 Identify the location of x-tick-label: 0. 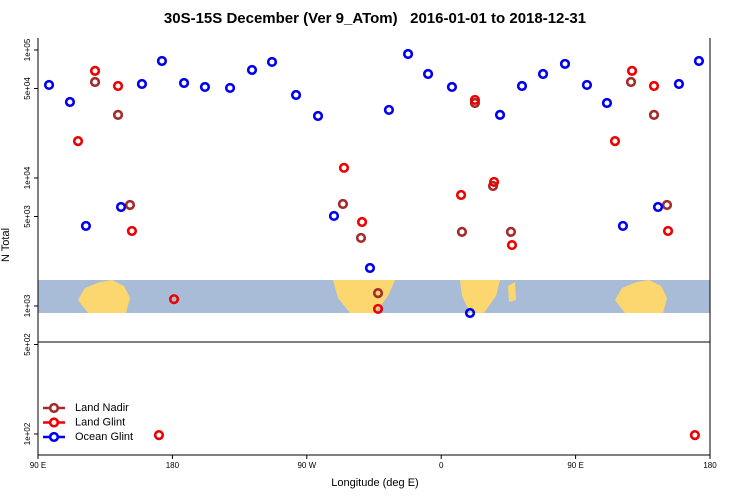
(441, 465).